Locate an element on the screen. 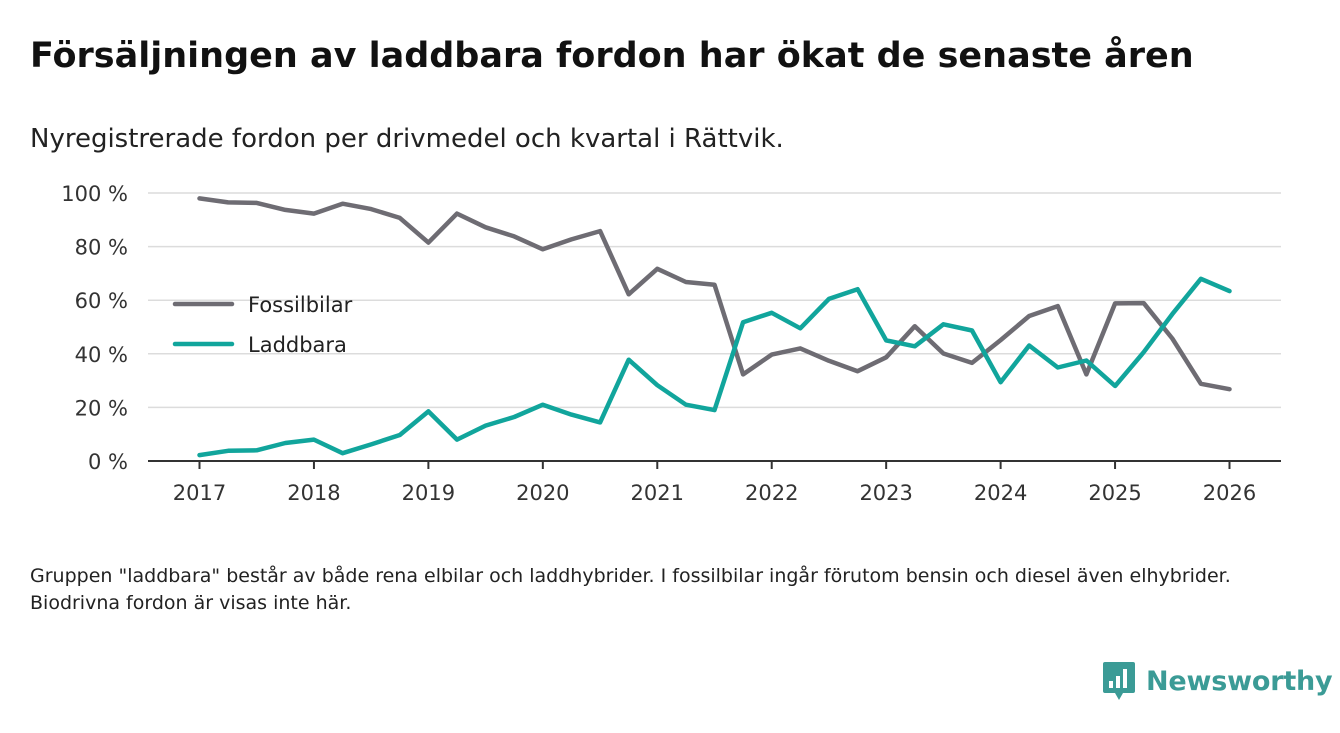 The width and height of the screenshot is (1340, 733). y-tick-label: 20 % is located at coordinates (101, 408).